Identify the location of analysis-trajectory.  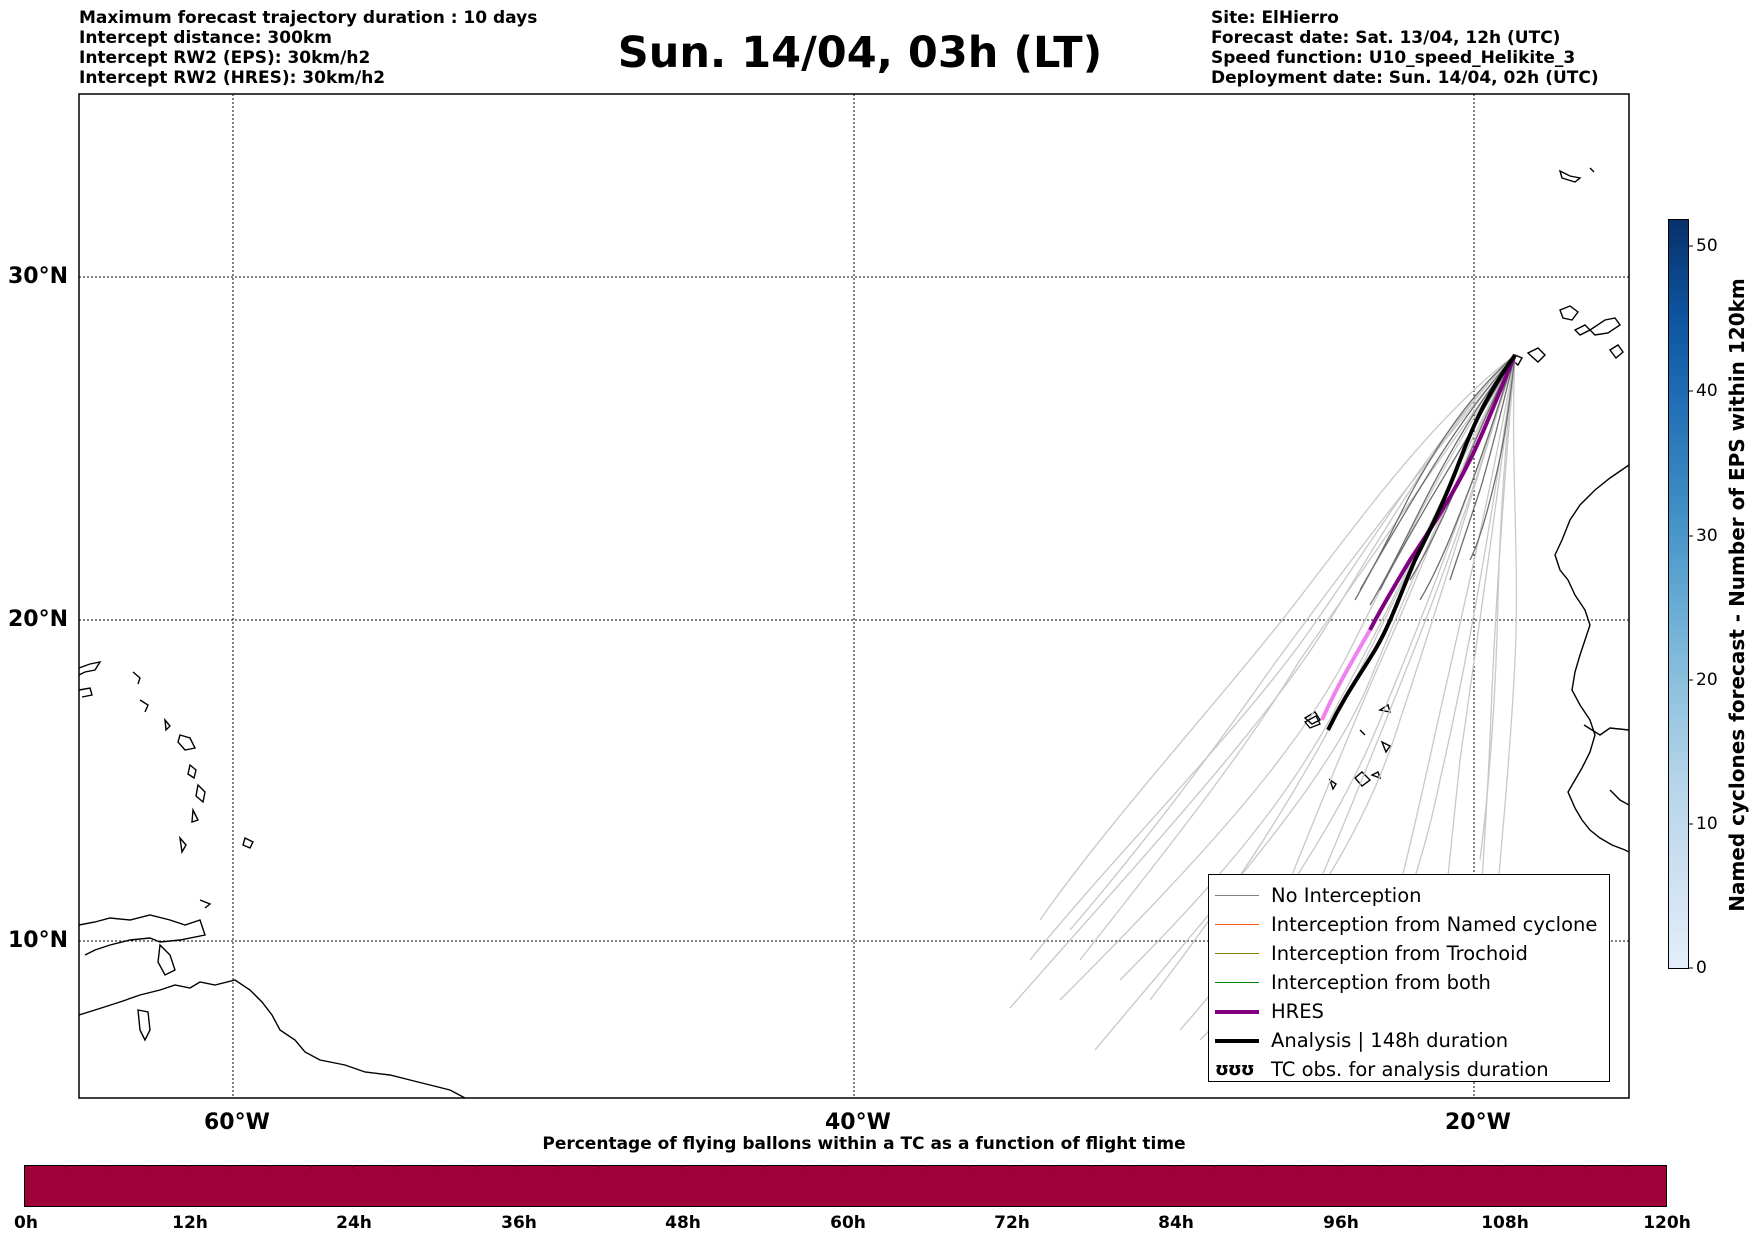
(1421, 542).